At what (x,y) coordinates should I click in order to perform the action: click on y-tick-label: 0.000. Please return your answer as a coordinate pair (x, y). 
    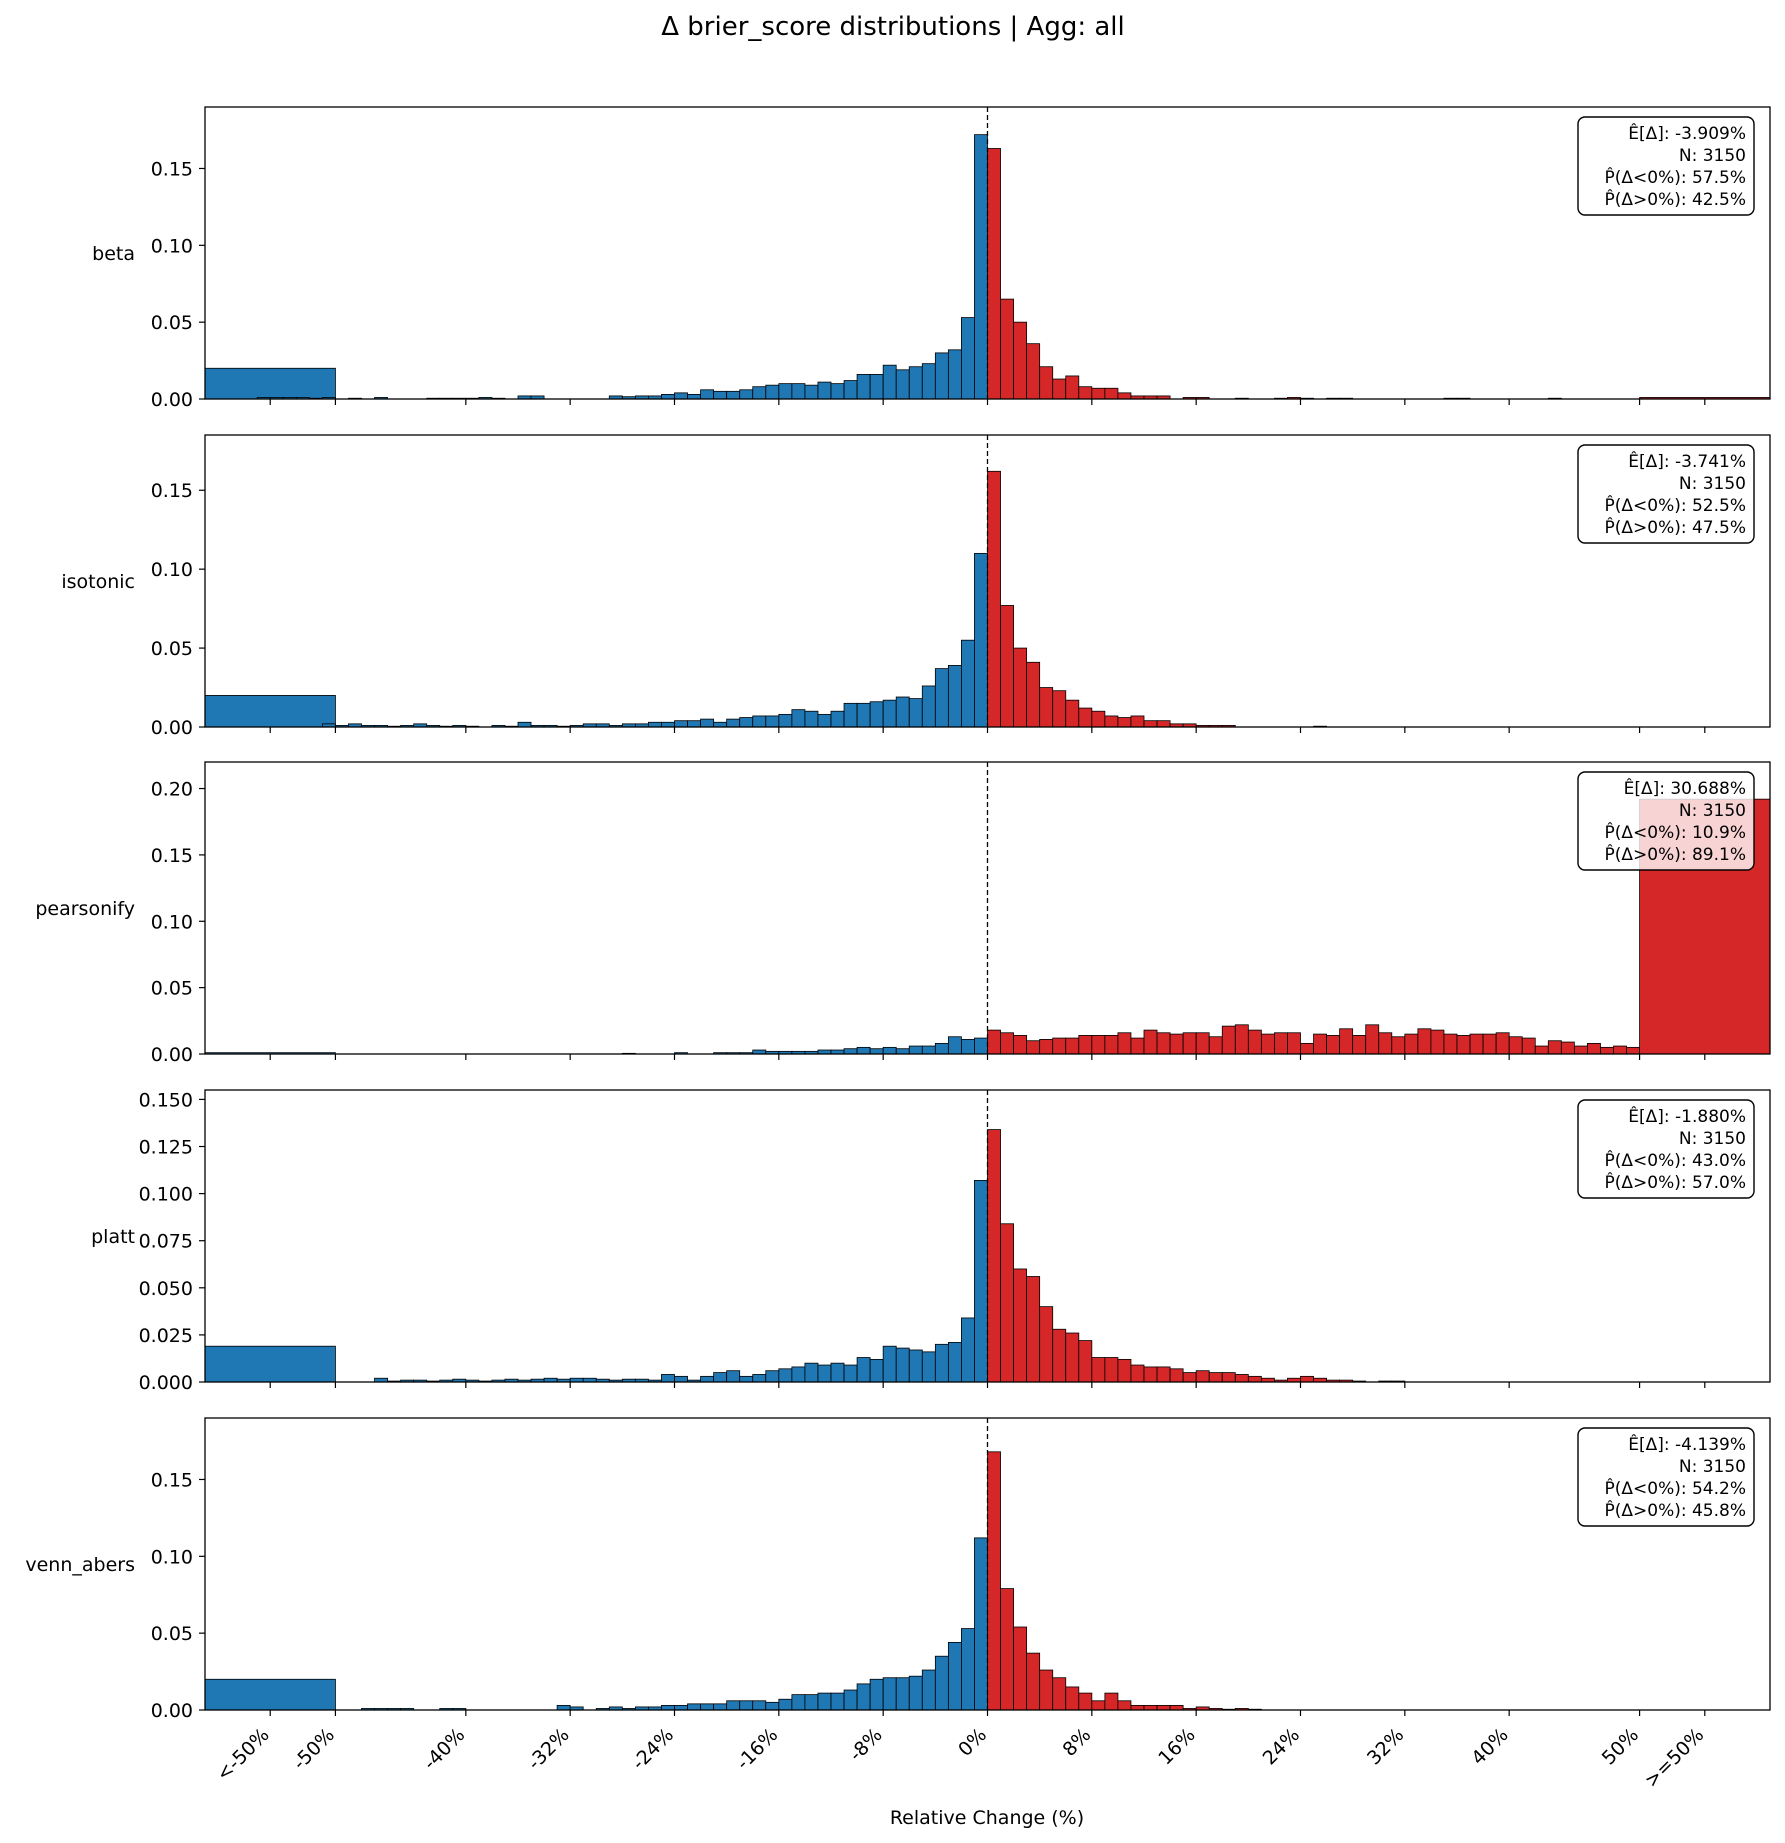
    Looking at the image, I should click on (166, 1383).